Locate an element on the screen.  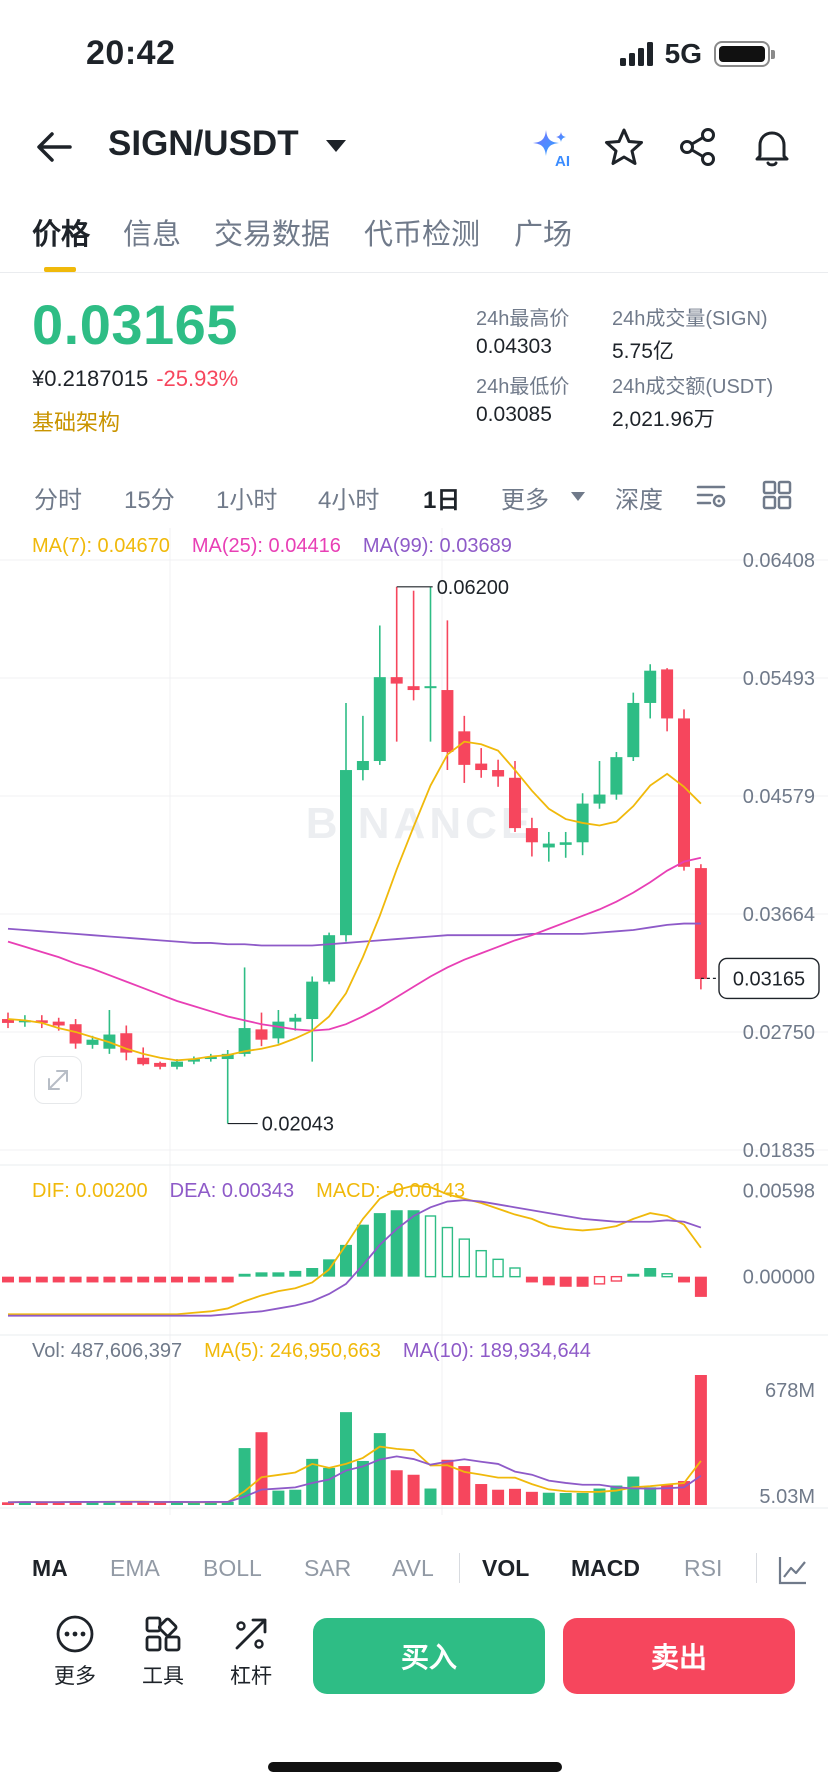
category-tag: 基础架构 is located at coordinates (76, 422).